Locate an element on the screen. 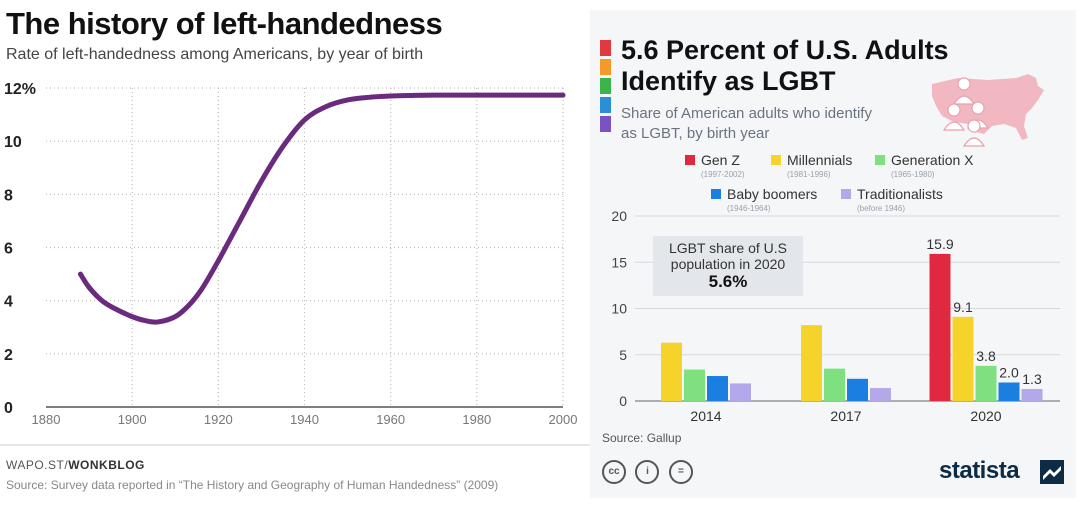  bar-data-label: 9.1 is located at coordinates (963, 307).